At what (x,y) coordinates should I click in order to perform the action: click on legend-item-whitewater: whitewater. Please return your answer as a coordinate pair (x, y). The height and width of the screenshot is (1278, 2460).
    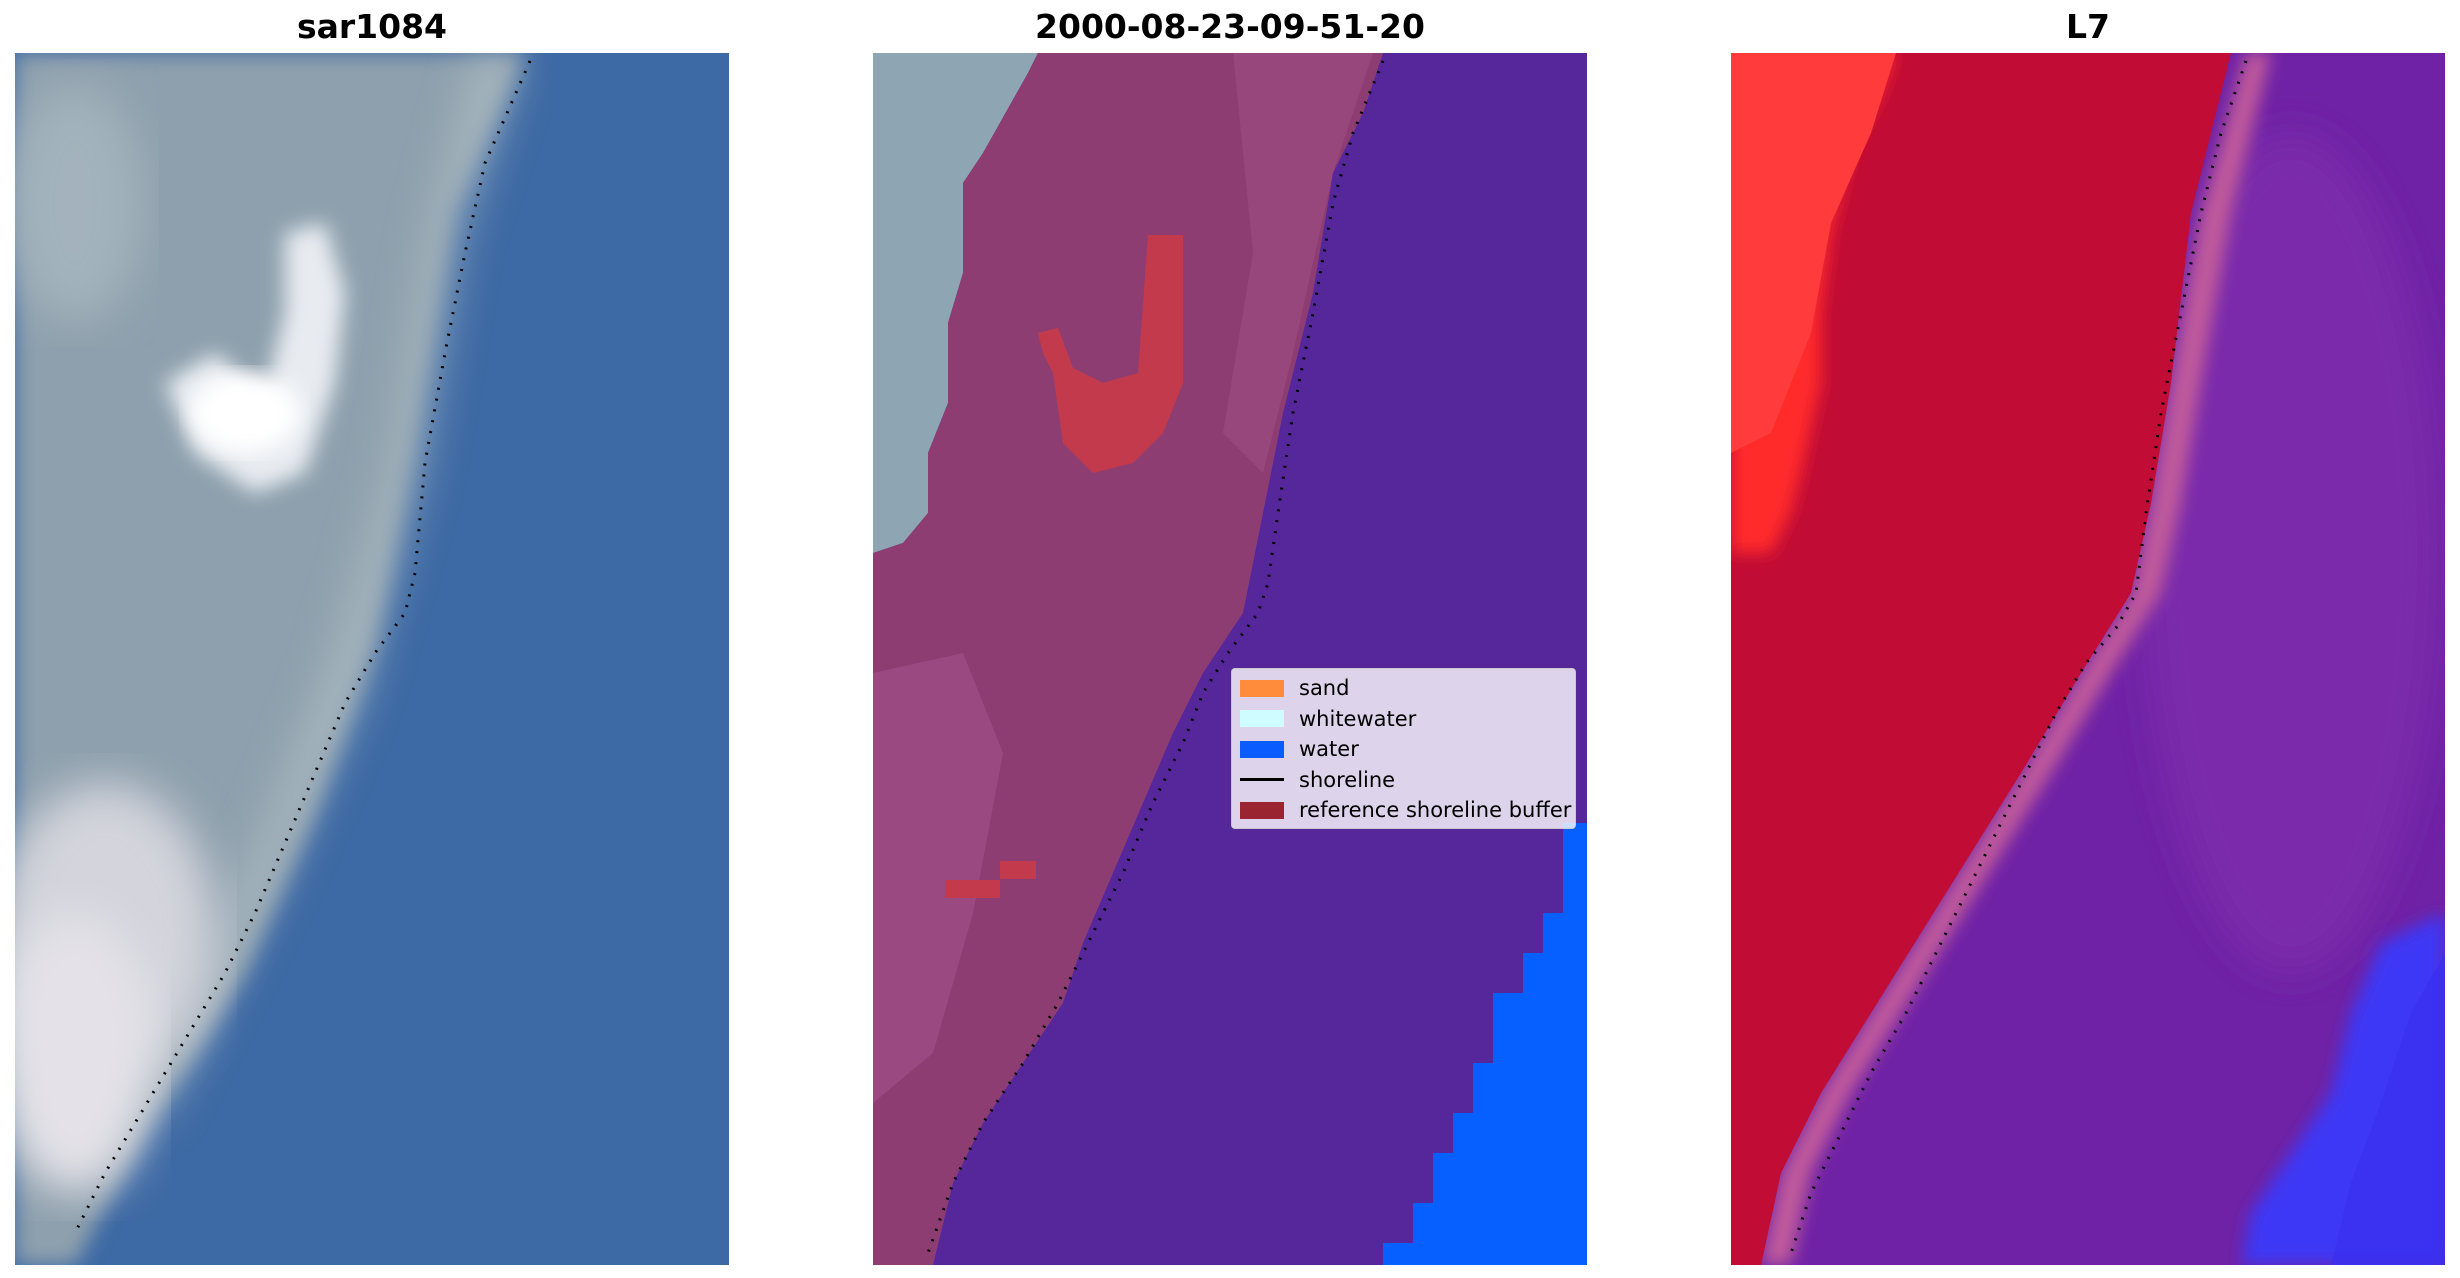
    Looking at the image, I should click on (1403, 719).